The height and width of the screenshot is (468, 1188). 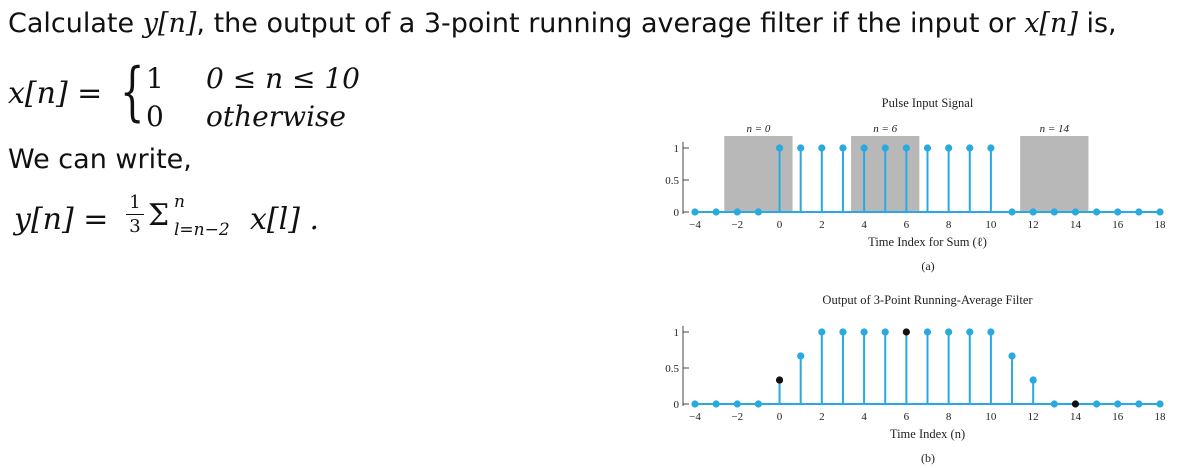 I want to click on sum-lower-limit: l=n−2, so click(x=202, y=230).